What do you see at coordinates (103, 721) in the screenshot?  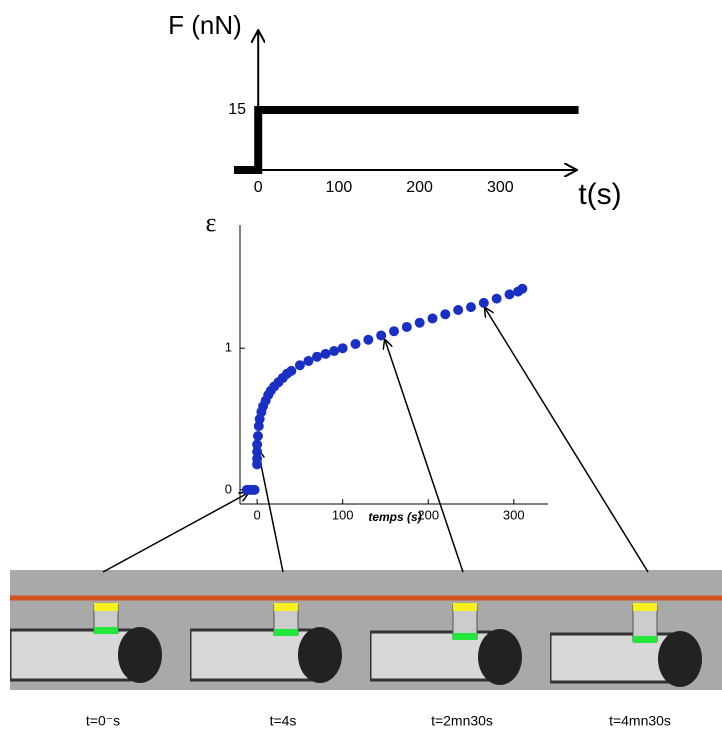 I see `caption: t=0⁻s` at bounding box center [103, 721].